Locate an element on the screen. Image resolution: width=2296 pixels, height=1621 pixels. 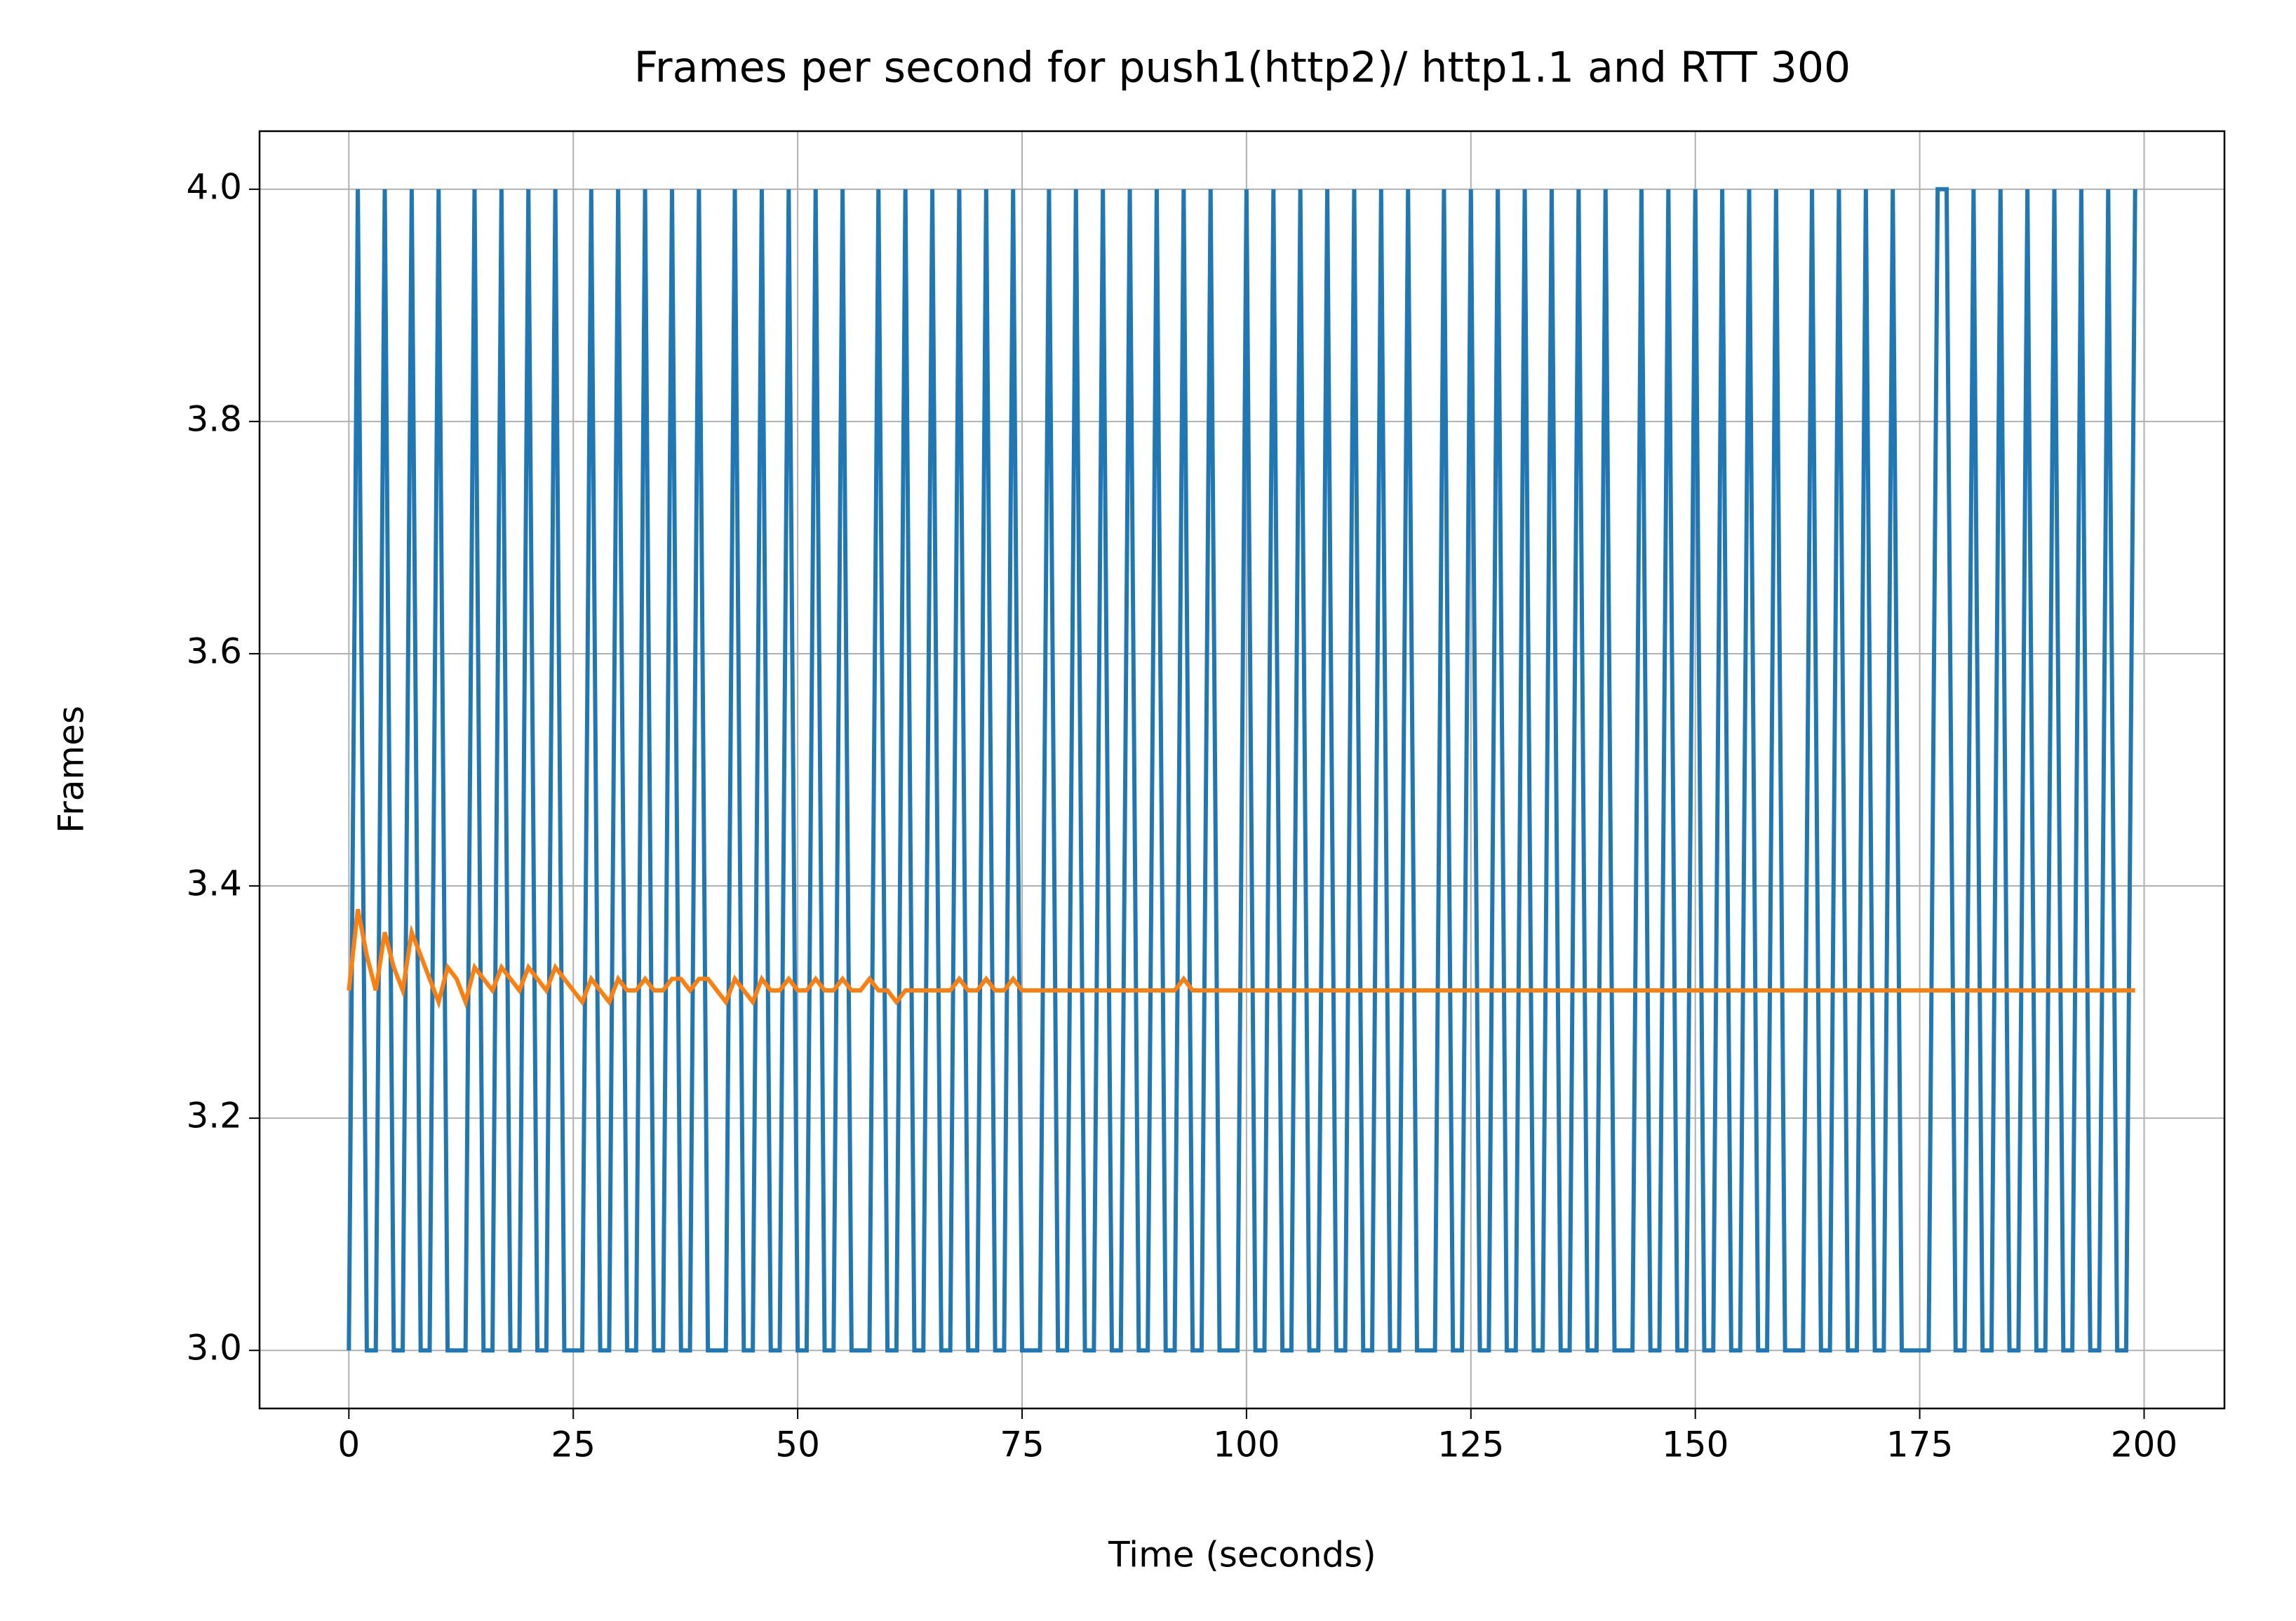
x-tick-label: 75 is located at coordinates (1022, 1445).